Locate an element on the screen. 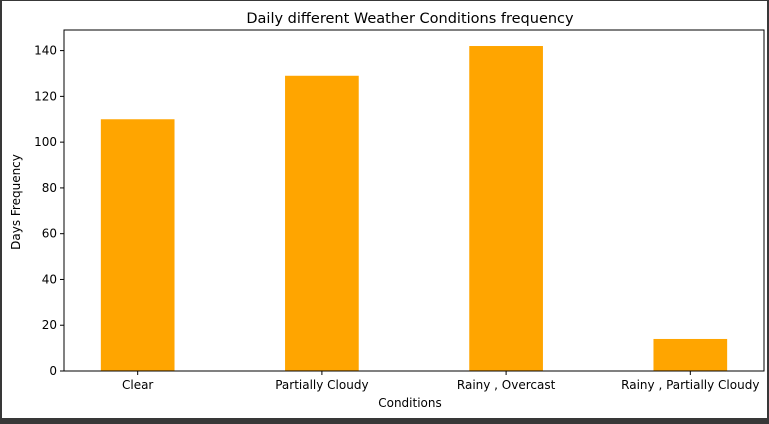 The image size is (769, 424). x-axis-label: Conditions is located at coordinates (410, 403).